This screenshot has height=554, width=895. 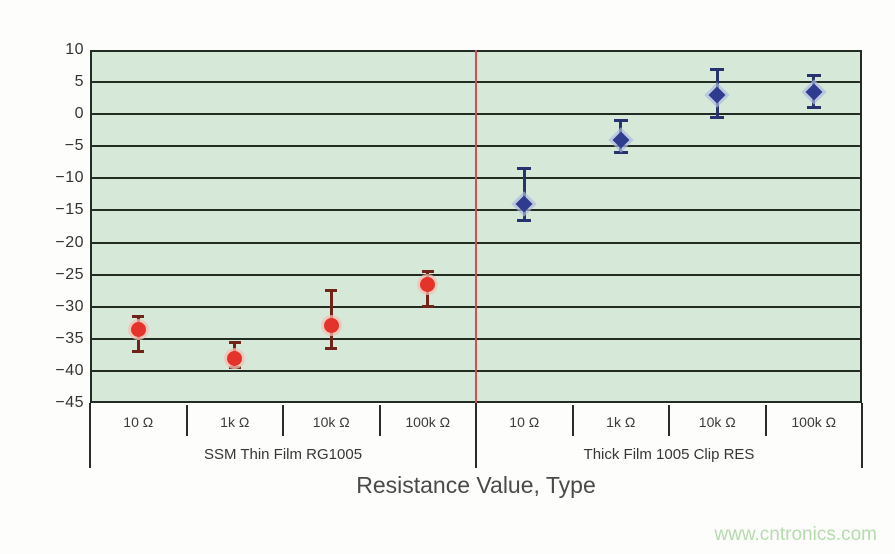 What do you see at coordinates (283, 454) in the screenshot?
I see `group-label-thin-film: SSM Thin Film RG1005` at bounding box center [283, 454].